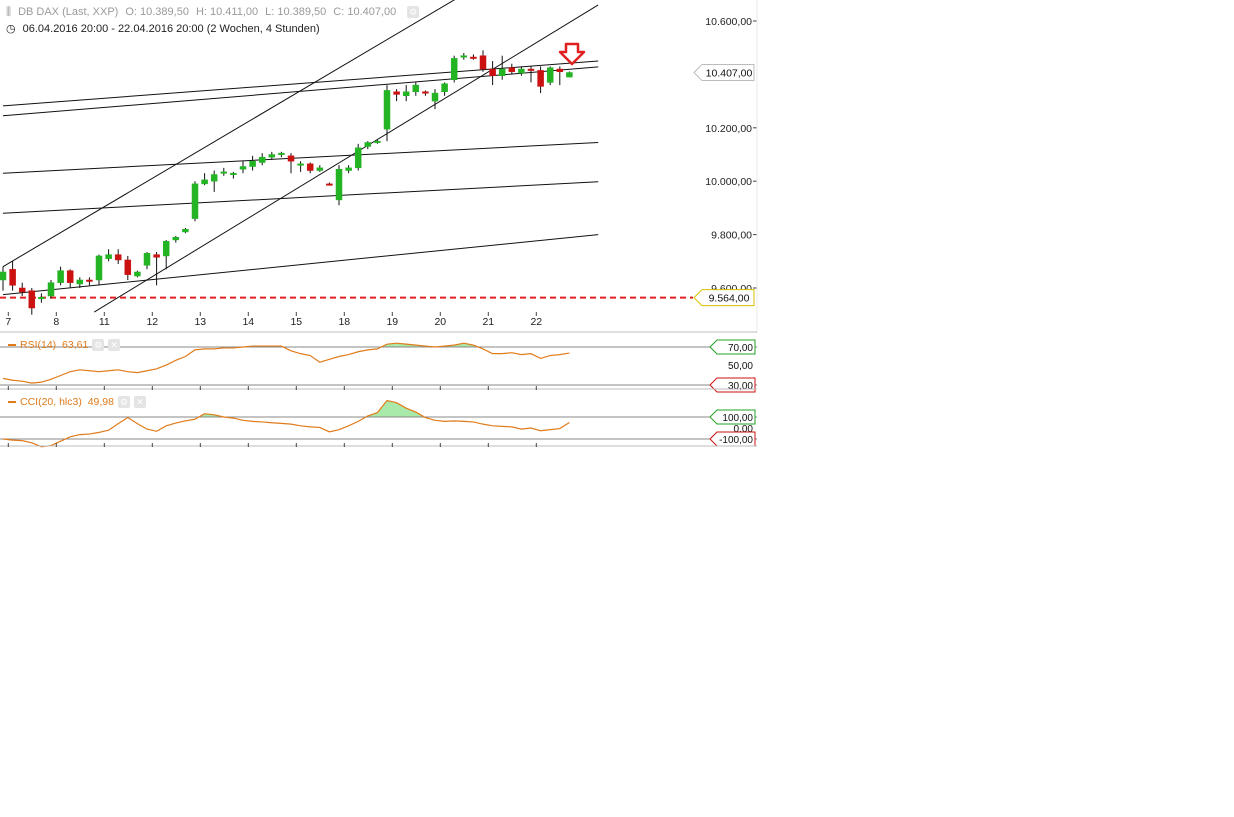 Image resolution: width=1234 pixels, height=817 pixels. Describe the element at coordinates (740, 366) in the screenshot. I see `rsi-level-label: 50,00` at that location.